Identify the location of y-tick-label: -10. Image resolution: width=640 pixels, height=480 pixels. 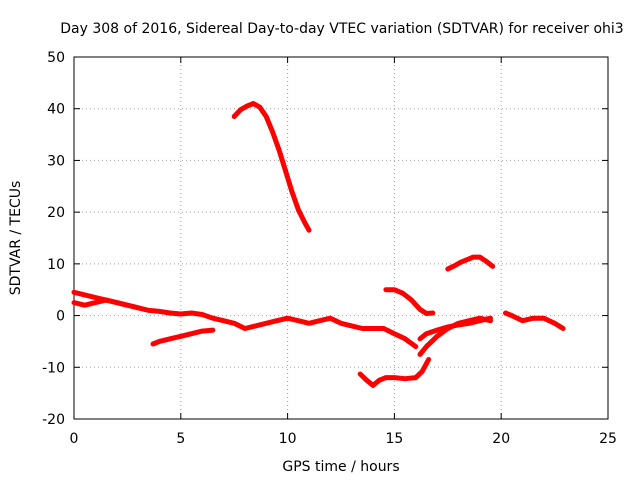
(53, 368).